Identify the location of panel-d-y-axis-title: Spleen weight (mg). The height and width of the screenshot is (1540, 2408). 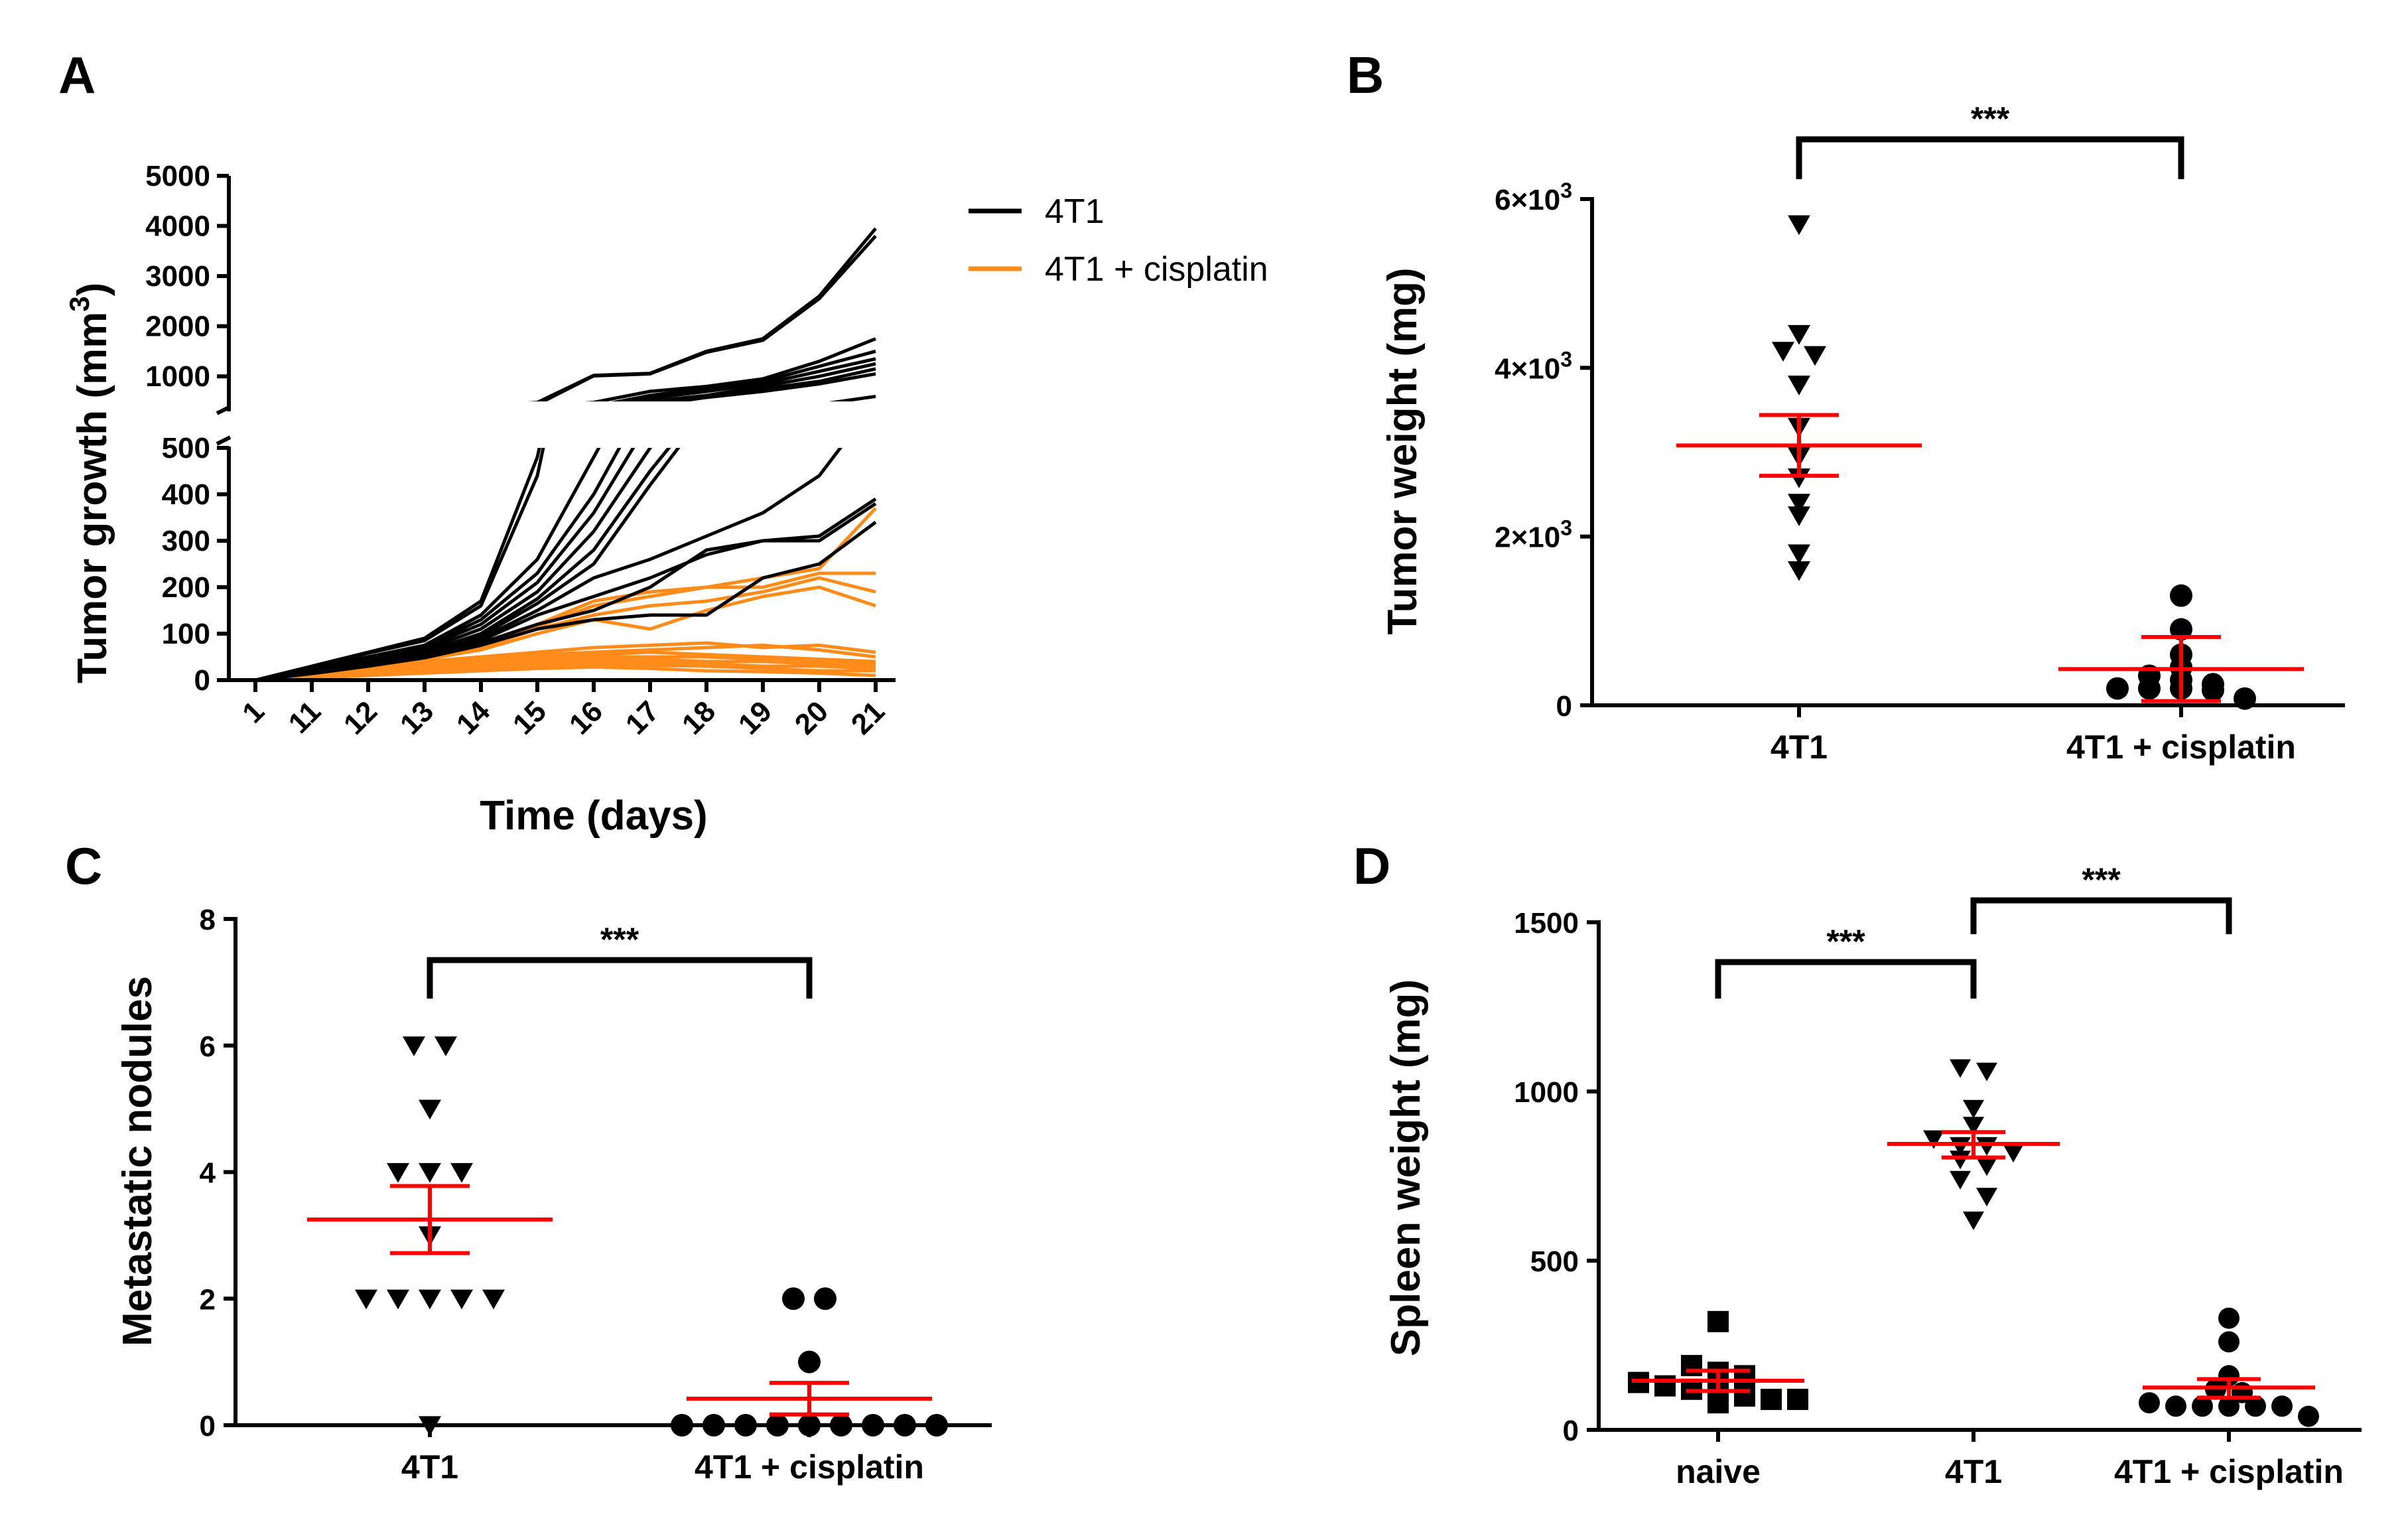
(1406, 1167).